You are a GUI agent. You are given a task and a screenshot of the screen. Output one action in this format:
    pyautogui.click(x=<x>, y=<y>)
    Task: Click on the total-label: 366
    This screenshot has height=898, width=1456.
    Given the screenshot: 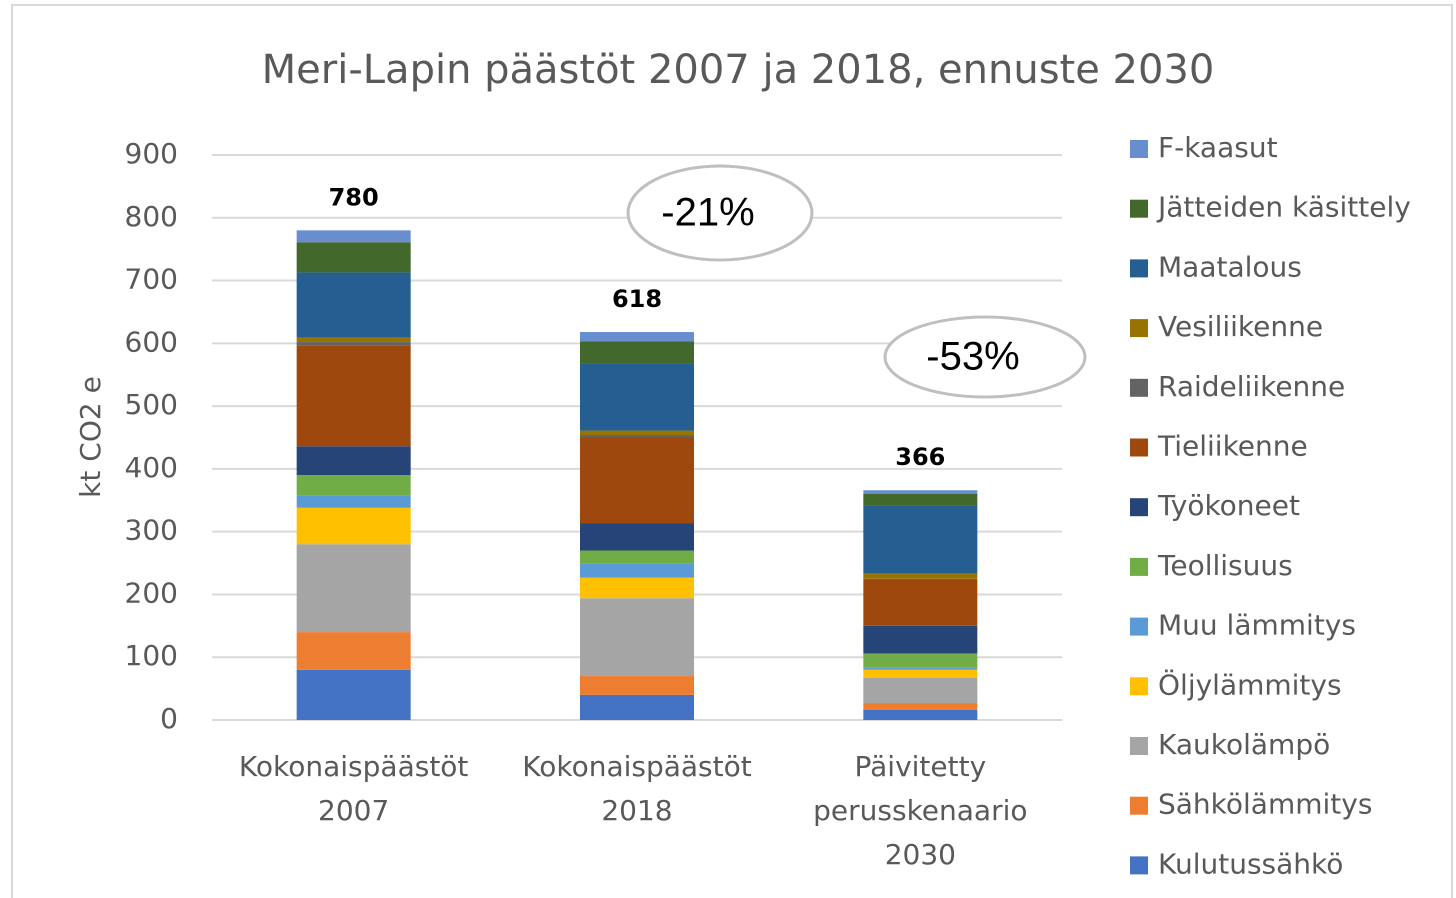 What is the action you would take?
    pyautogui.click(x=920, y=457)
    